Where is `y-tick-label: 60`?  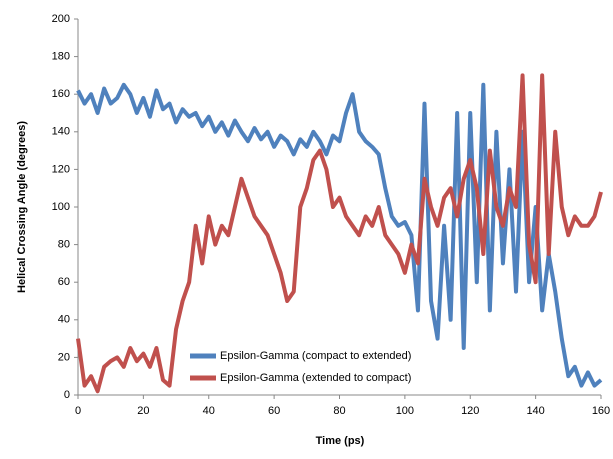 y-tick-label: 60 is located at coordinates (64, 282).